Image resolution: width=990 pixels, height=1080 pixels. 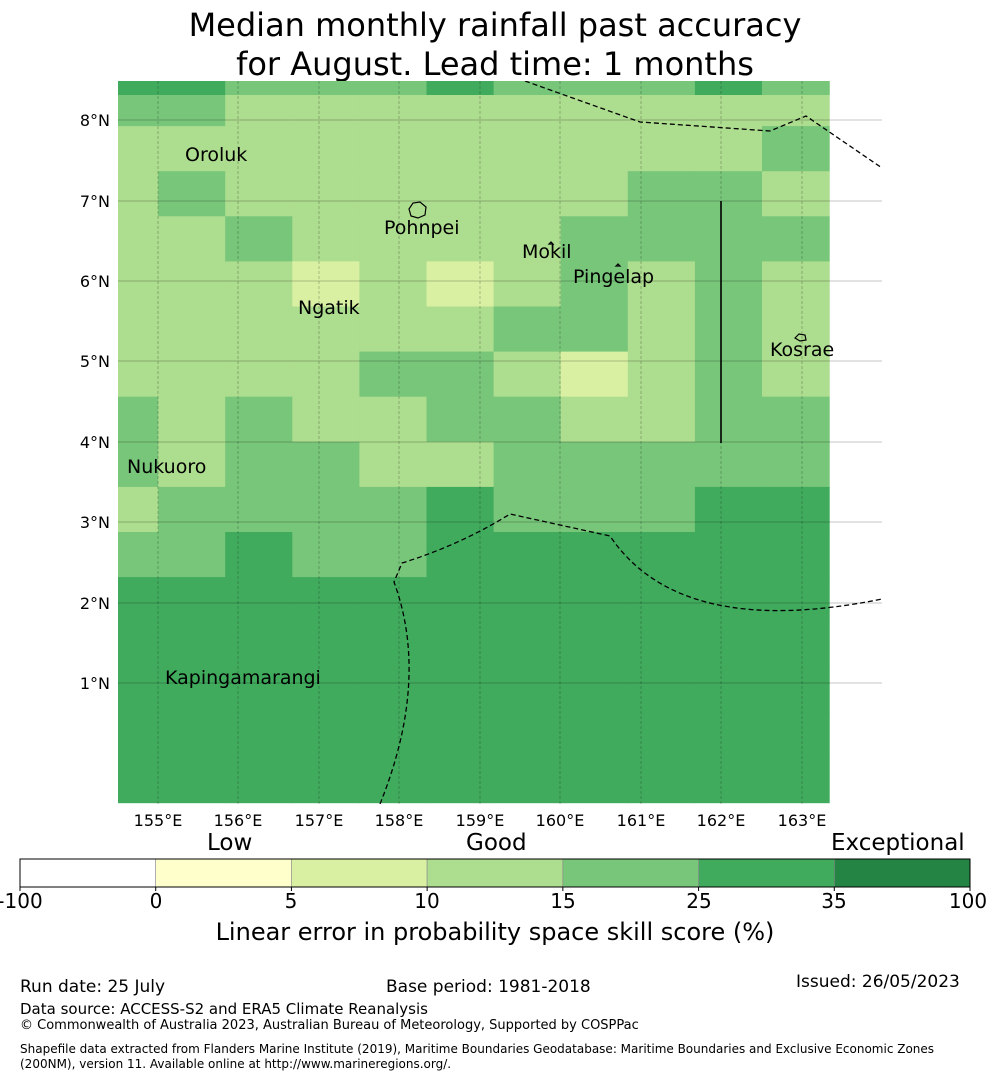 I want to click on place-label-ngatik: Ngatik, so click(x=329, y=308).